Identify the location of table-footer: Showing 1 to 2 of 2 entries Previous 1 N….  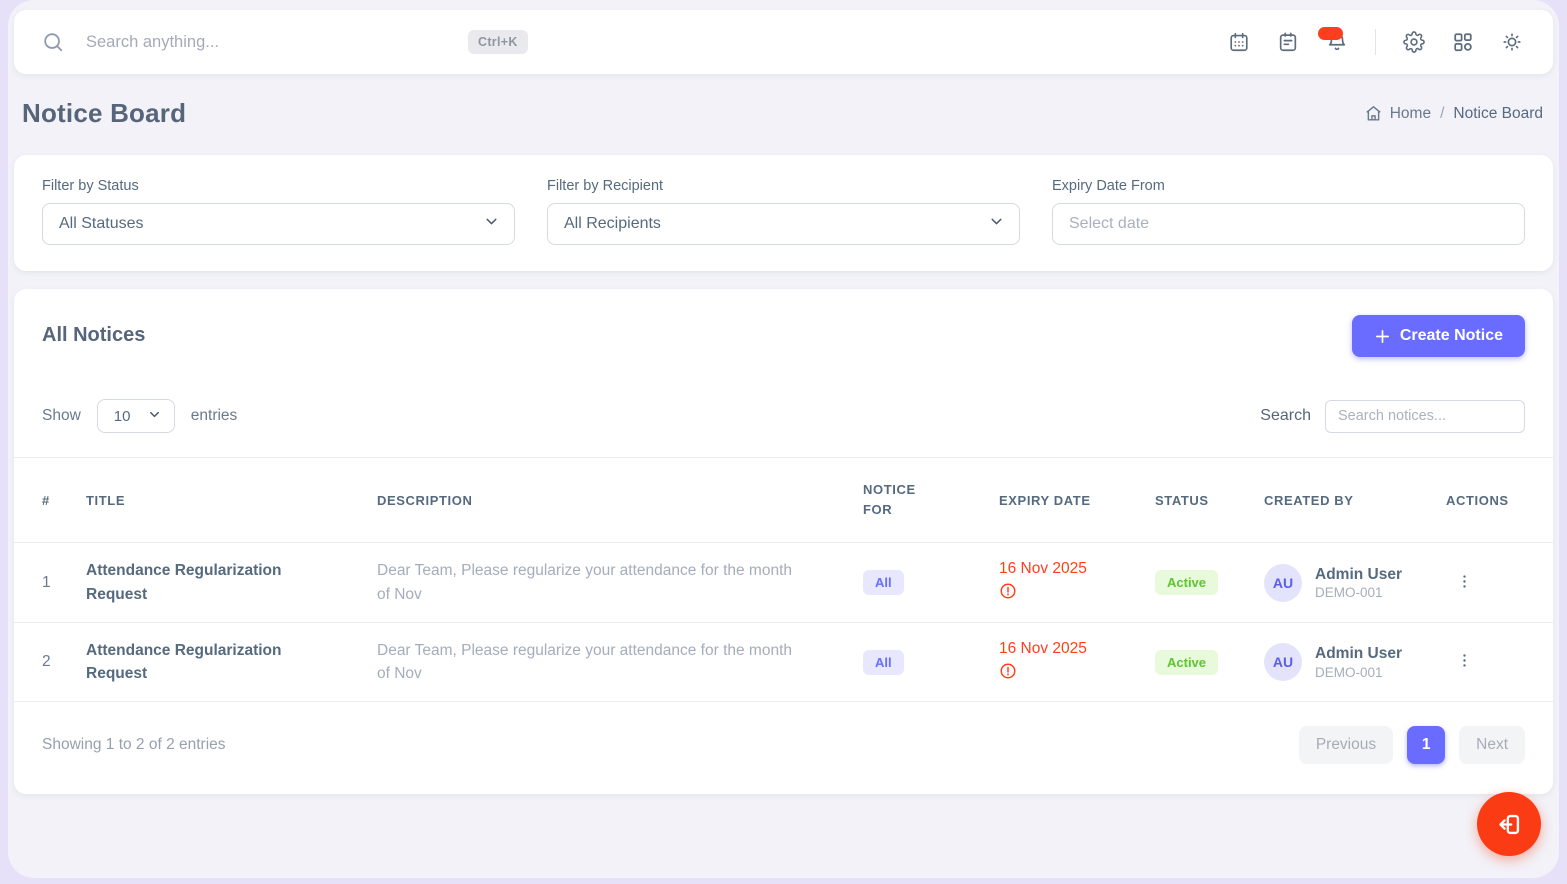
(783, 748).